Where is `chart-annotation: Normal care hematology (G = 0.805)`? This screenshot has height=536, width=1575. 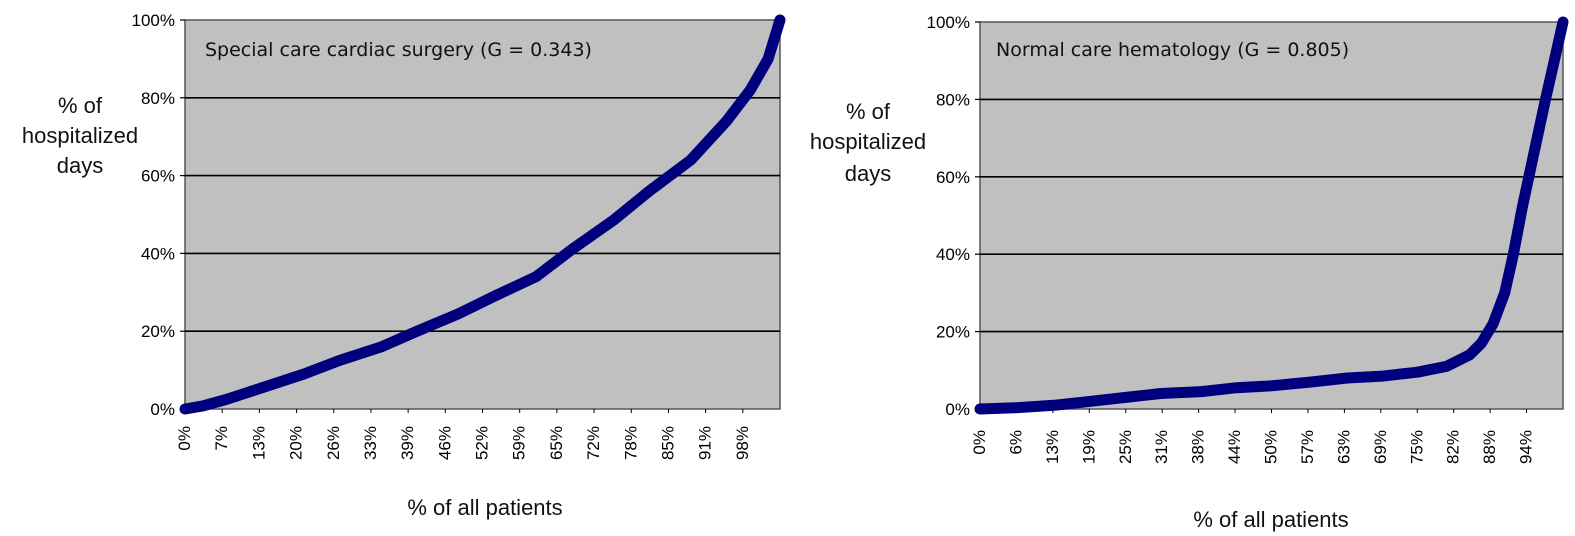
chart-annotation: Normal care hematology (G = 0.805) is located at coordinates (1172, 50).